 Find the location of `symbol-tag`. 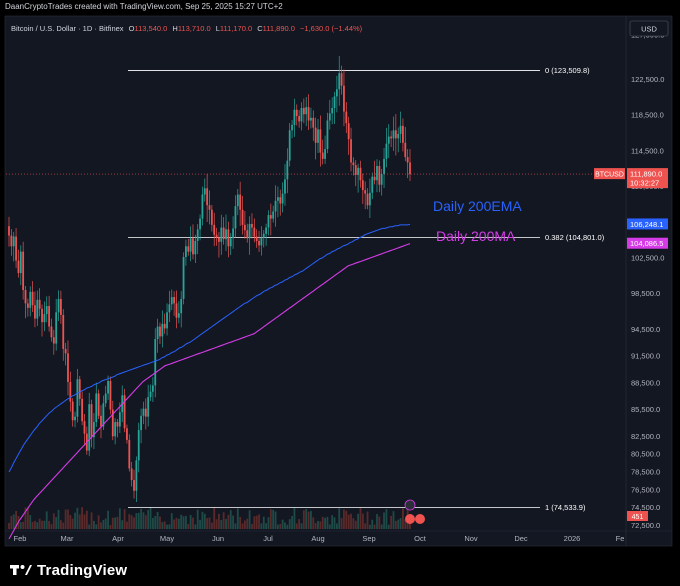

symbol-tag is located at coordinates (609, 174).